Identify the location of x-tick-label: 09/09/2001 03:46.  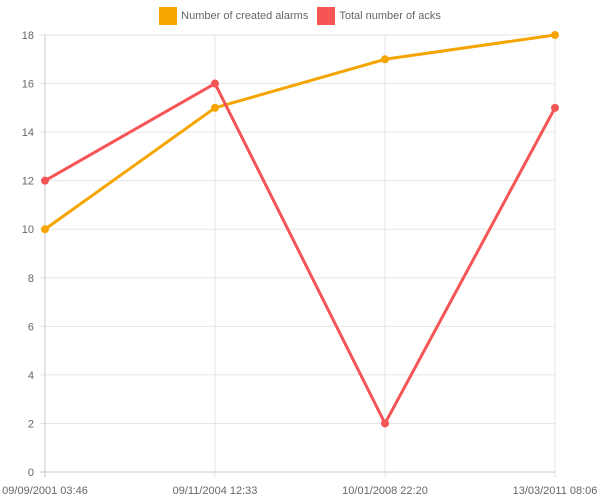
(45, 491).